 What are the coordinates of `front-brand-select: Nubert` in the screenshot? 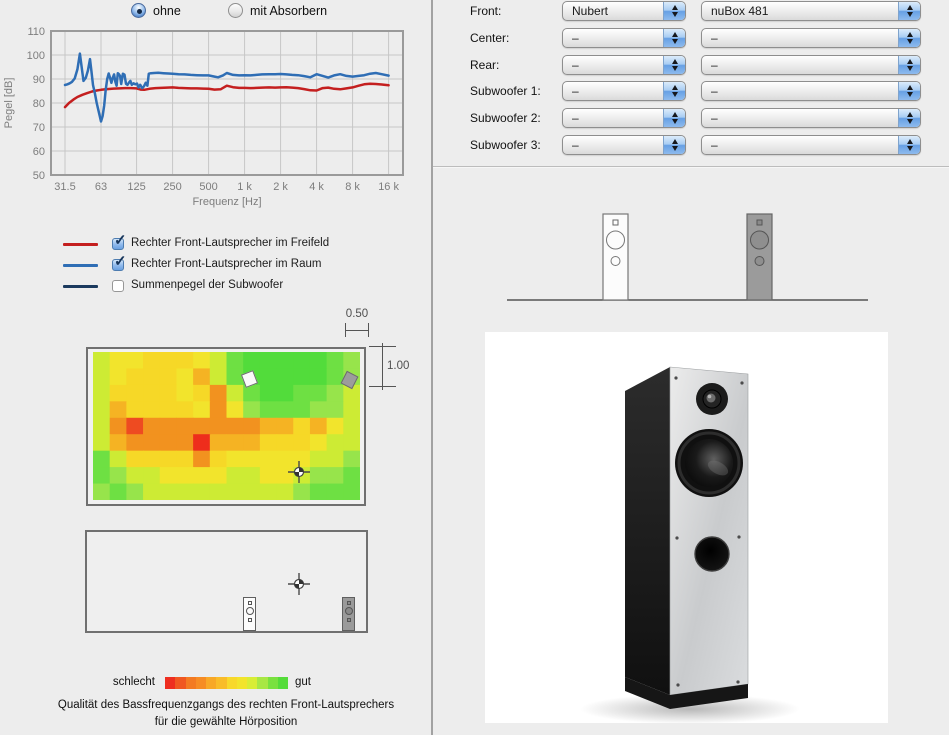 It's located at (624, 11).